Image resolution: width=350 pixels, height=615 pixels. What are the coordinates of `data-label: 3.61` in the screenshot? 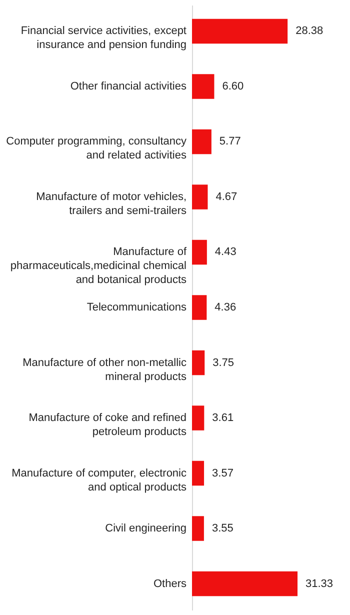 It's located at (223, 418).